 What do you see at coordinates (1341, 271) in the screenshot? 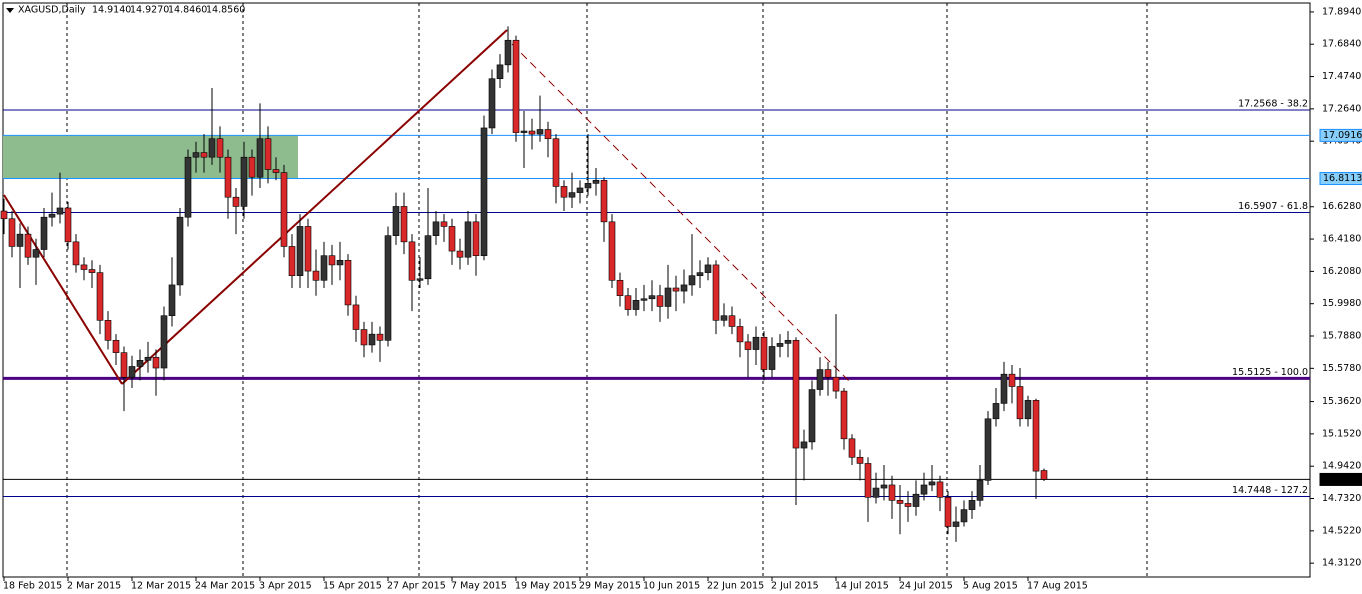
I see `y-tick-label: 16.2080` at bounding box center [1341, 271].